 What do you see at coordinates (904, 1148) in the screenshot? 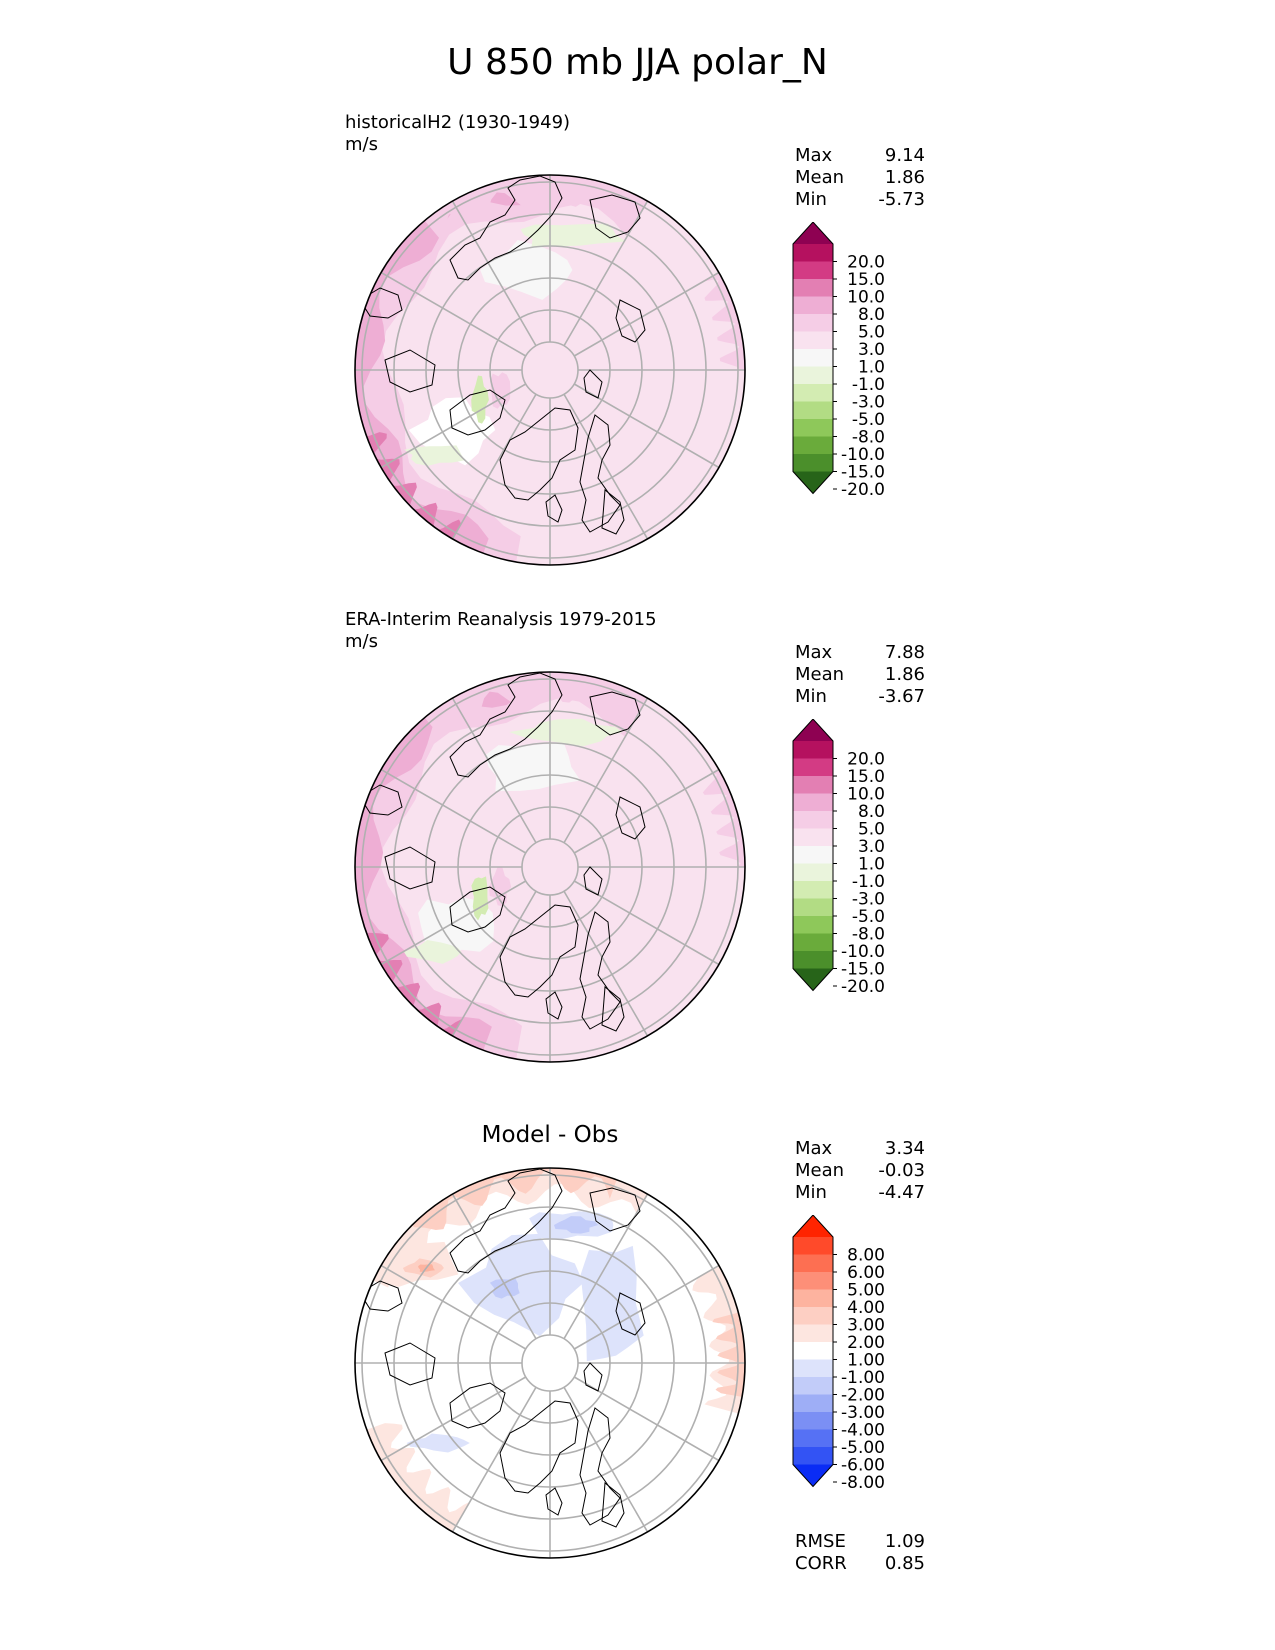
I see `max-value: 3.34` at bounding box center [904, 1148].